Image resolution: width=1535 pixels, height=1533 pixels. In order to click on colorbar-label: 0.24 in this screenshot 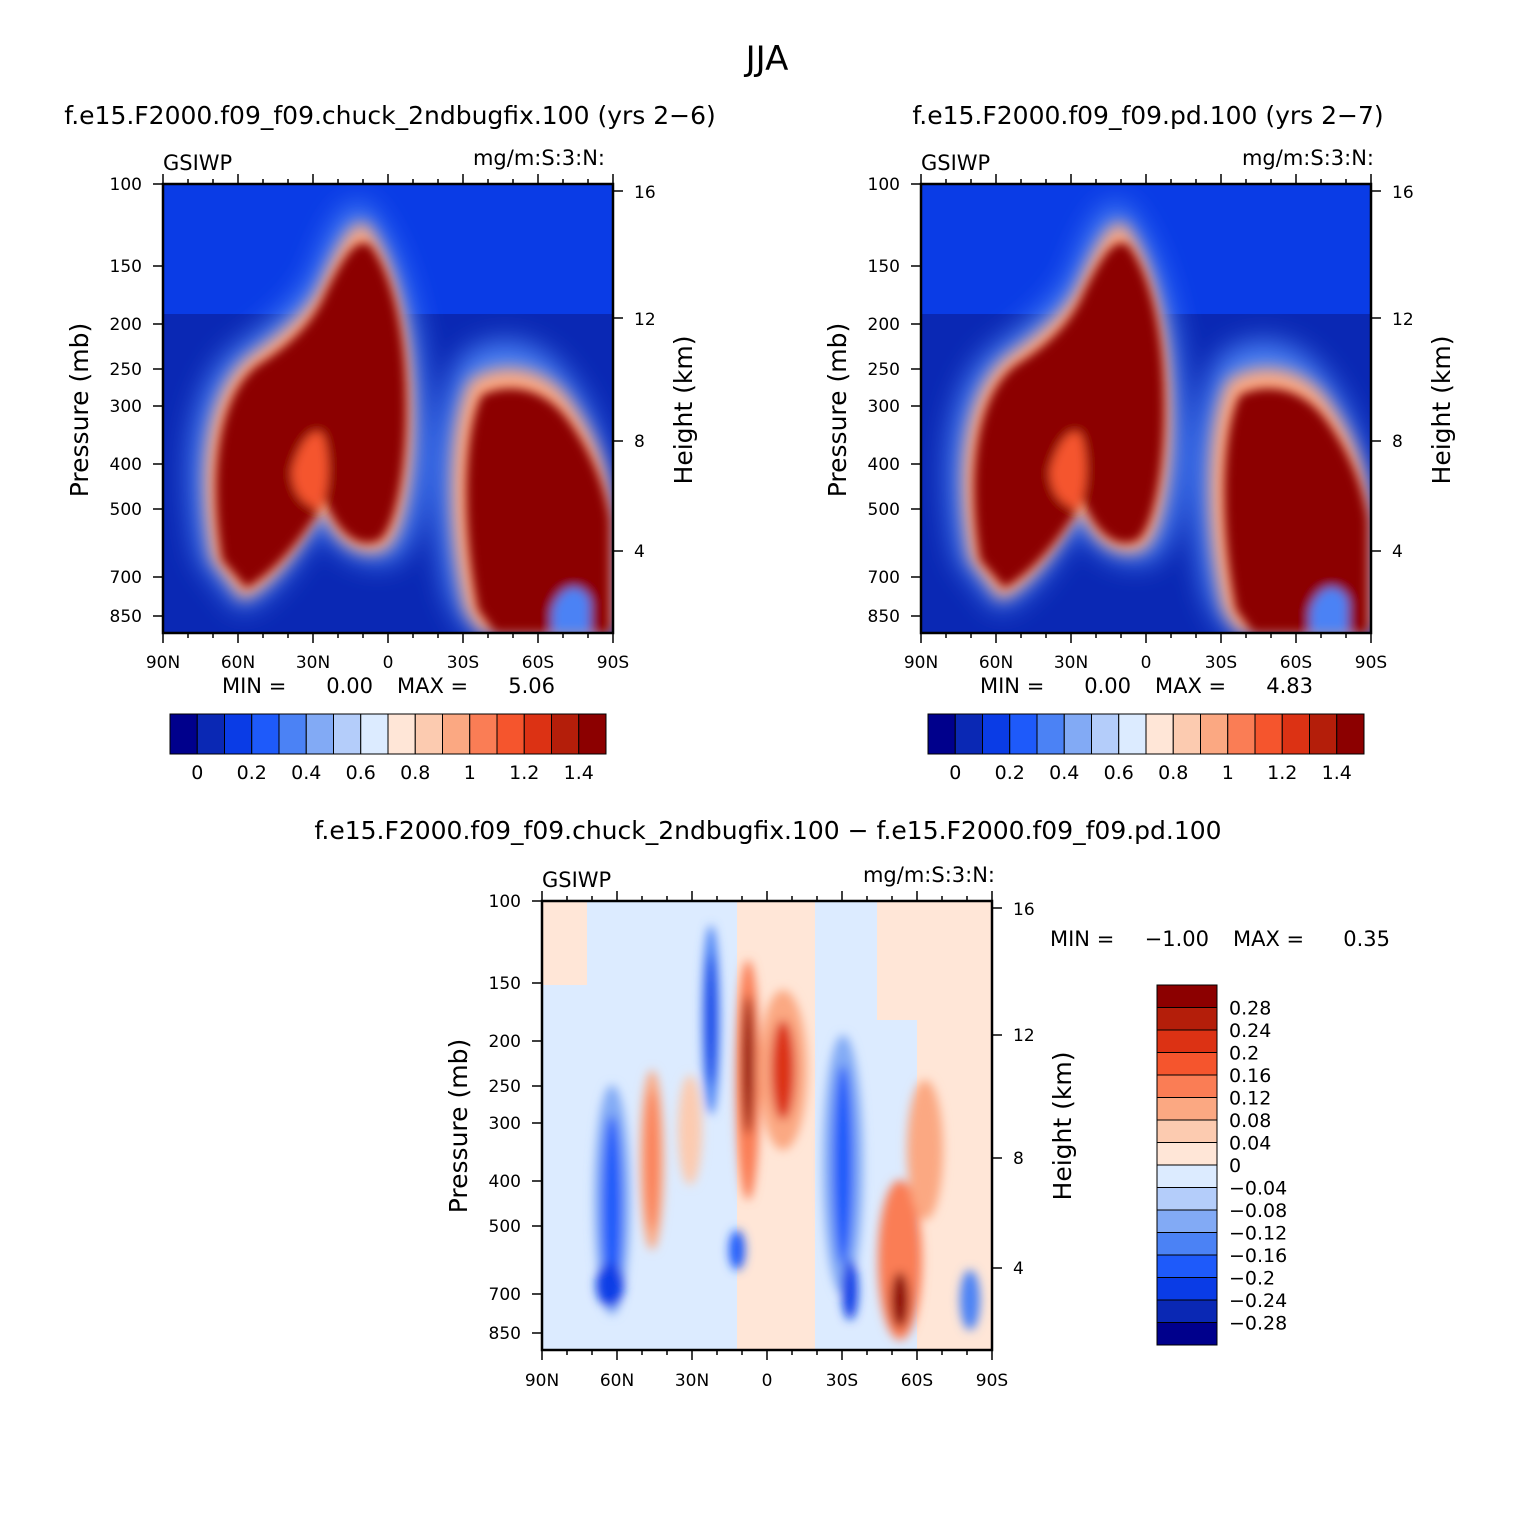, I will do `click(1250, 1031)`.